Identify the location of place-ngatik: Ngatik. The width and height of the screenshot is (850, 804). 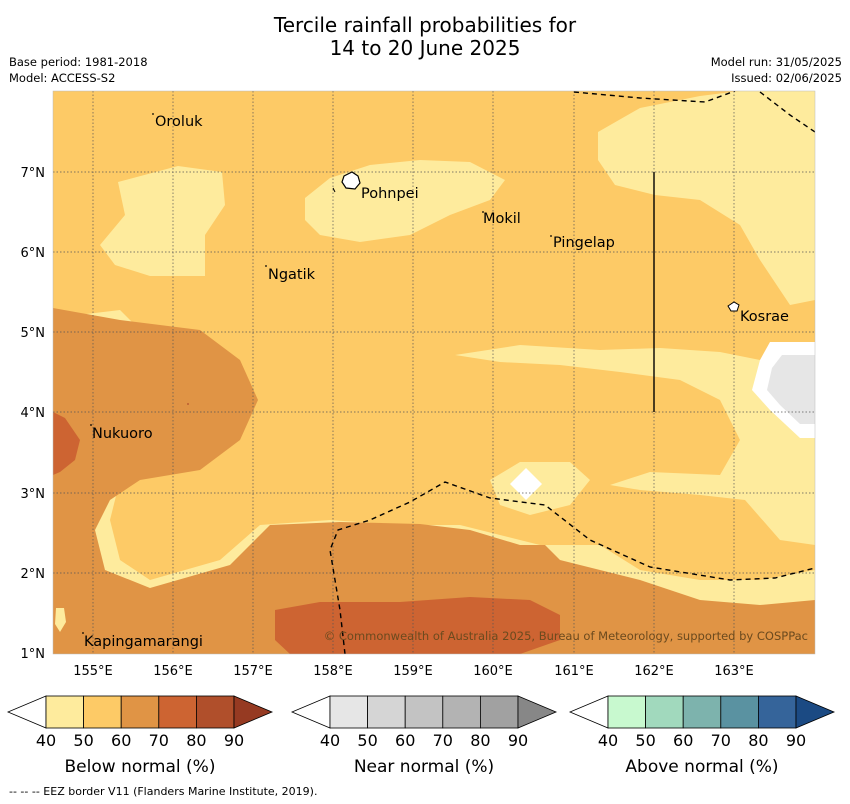
(292, 275).